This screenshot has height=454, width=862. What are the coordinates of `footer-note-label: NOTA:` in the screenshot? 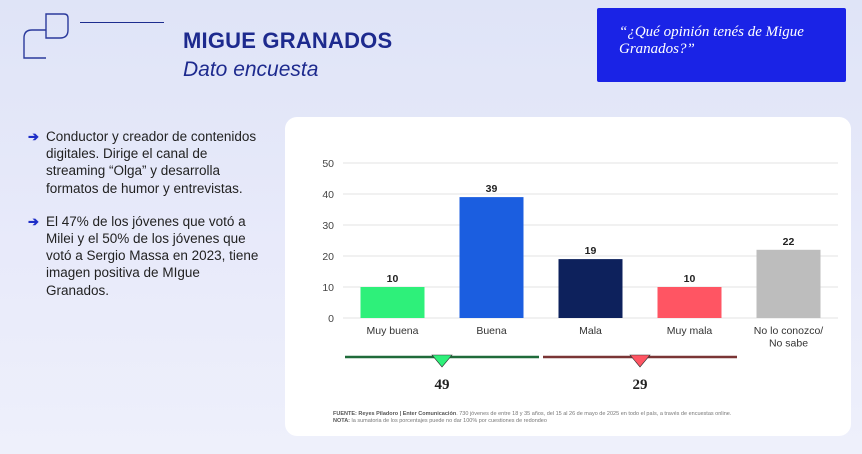 It's located at (342, 421).